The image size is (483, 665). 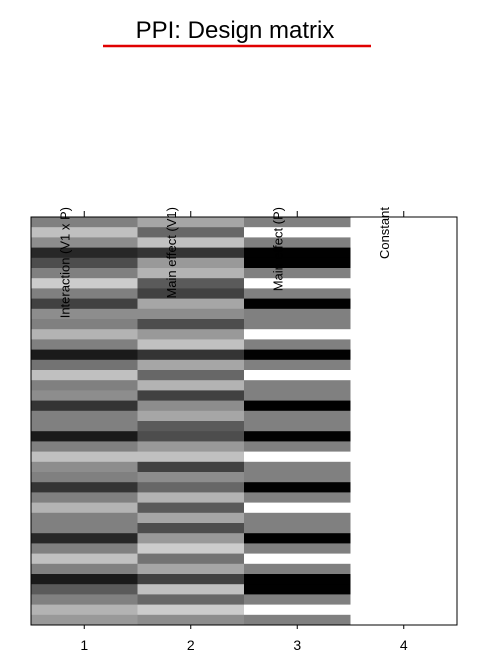 What do you see at coordinates (278, 249) in the screenshot?
I see `column-label: Main effect (P)` at bounding box center [278, 249].